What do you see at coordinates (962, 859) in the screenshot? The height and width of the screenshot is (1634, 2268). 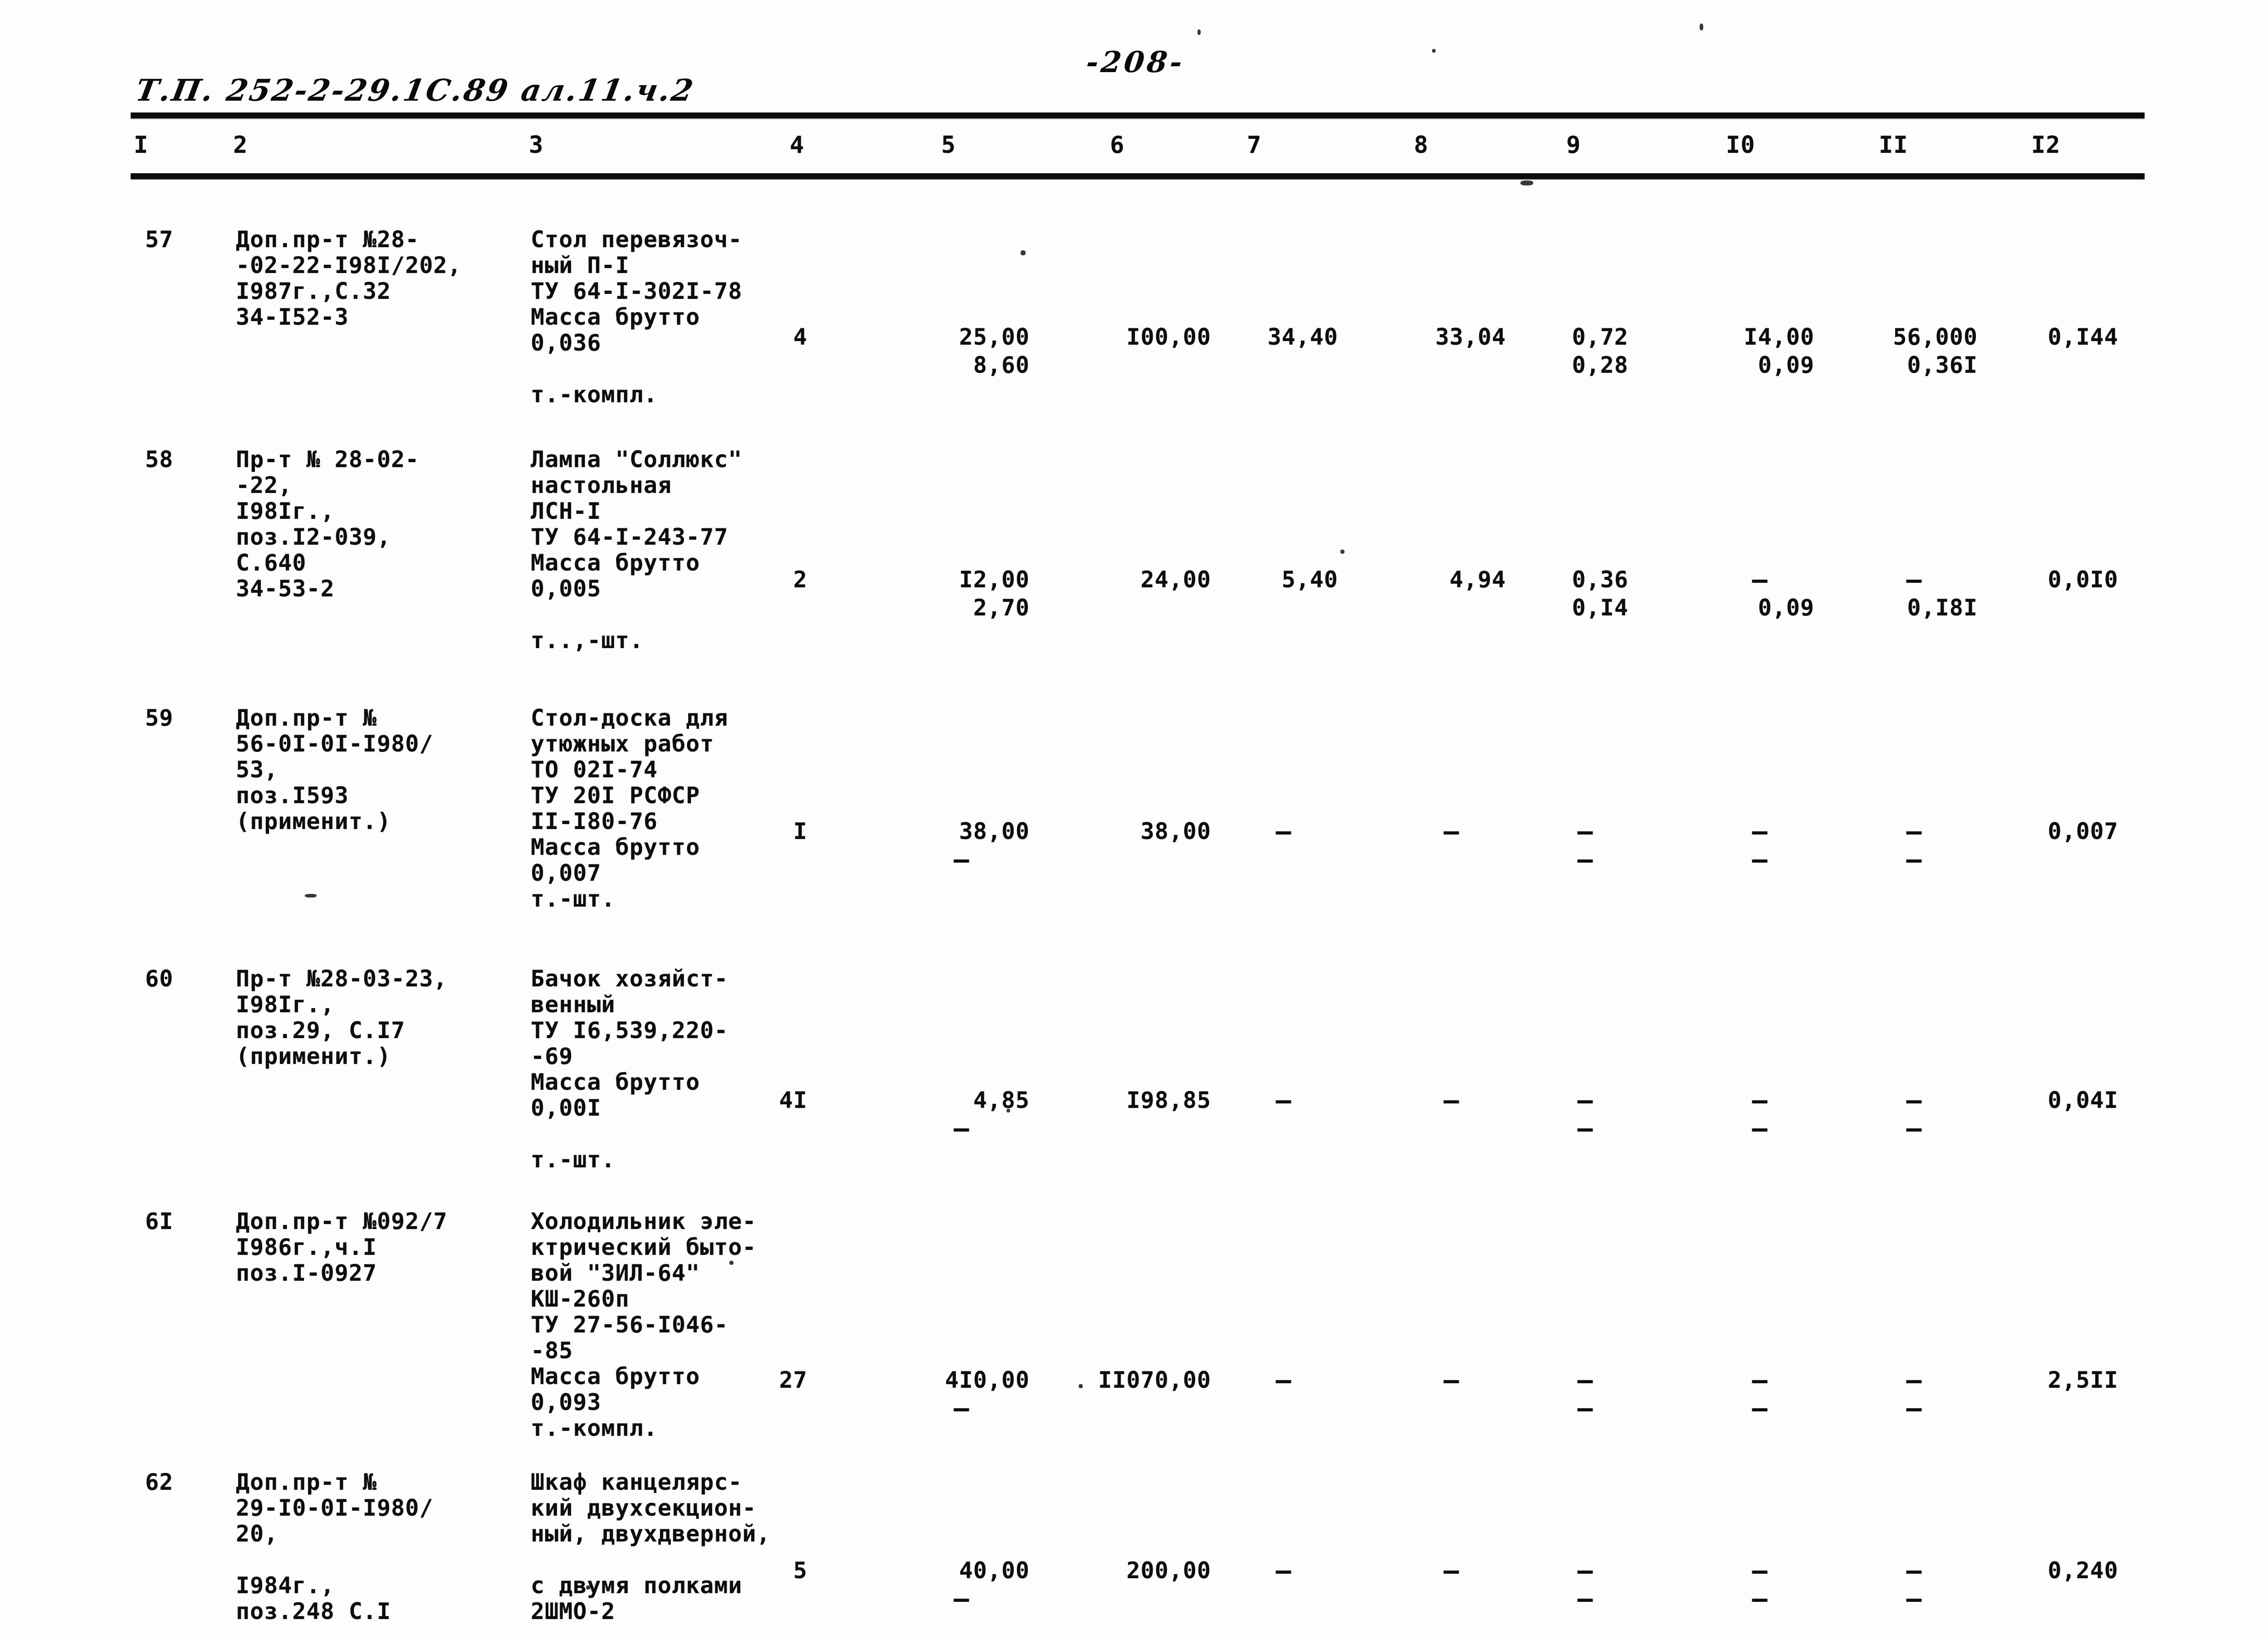 I see `col5-value: –` at bounding box center [962, 859].